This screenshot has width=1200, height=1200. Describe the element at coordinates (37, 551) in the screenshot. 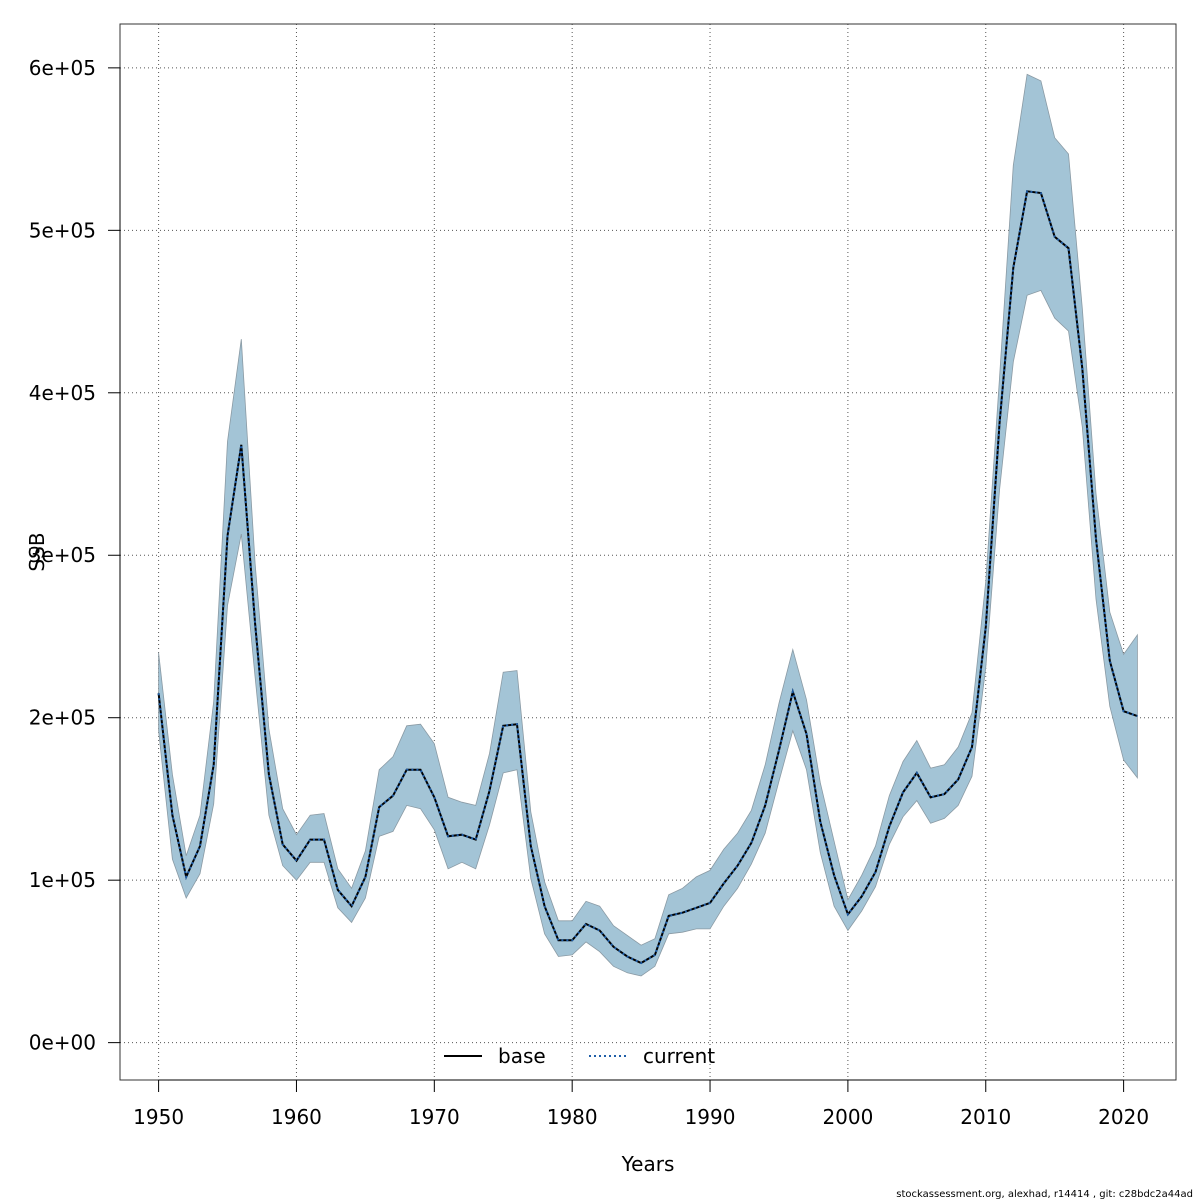

I see `y-axis-title: SSB` at that location.